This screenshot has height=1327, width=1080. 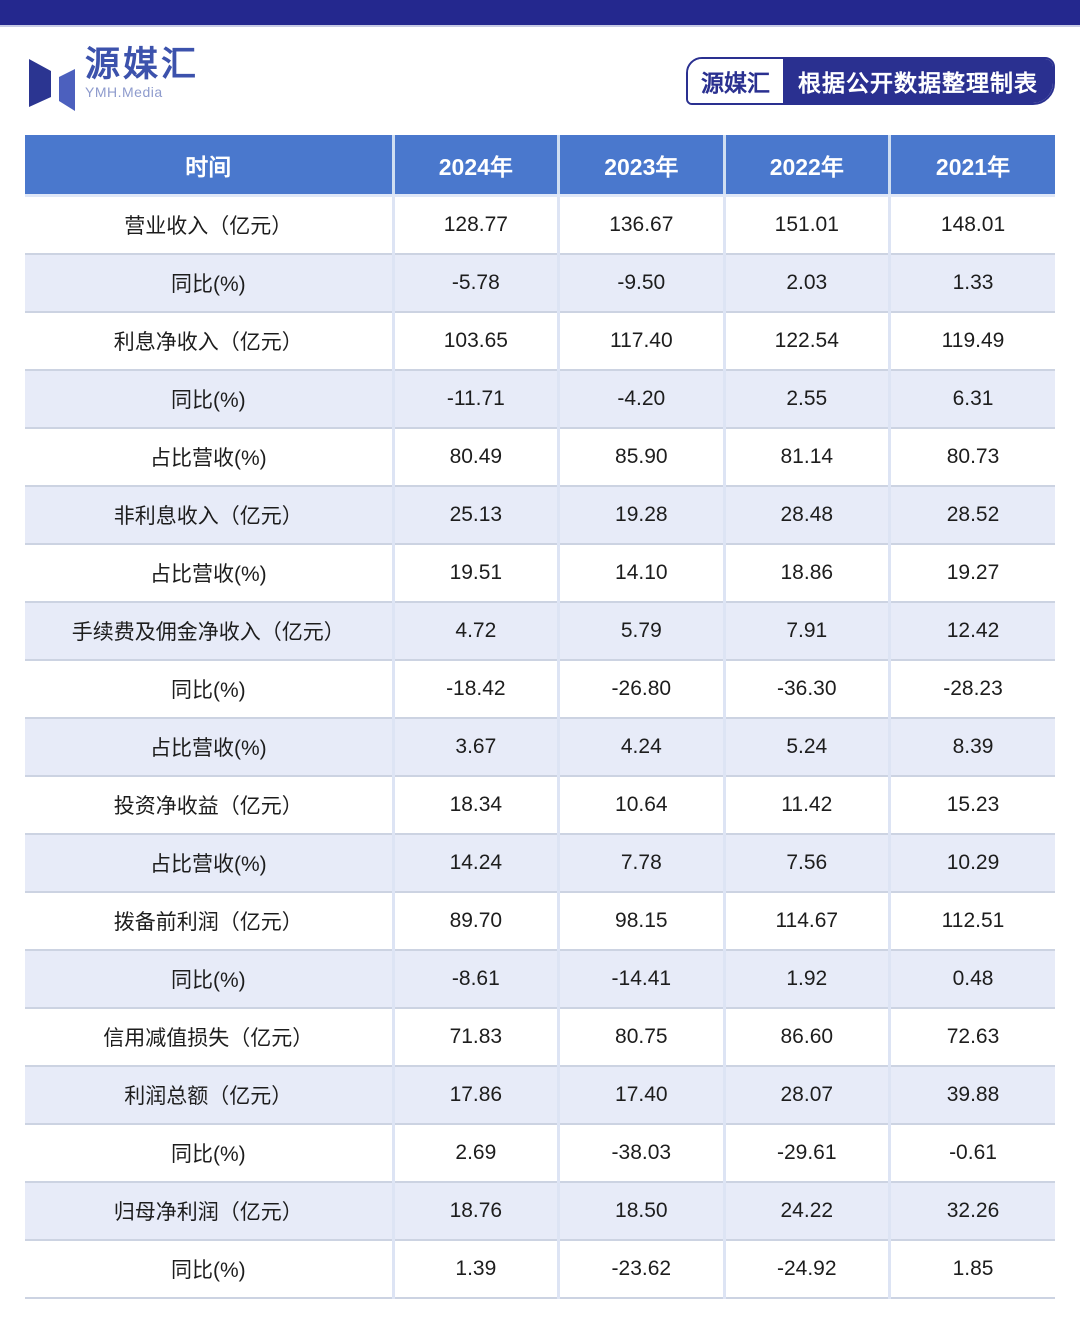 I want to click on brand-name: 源媒汇, so click(x=142, y=64).